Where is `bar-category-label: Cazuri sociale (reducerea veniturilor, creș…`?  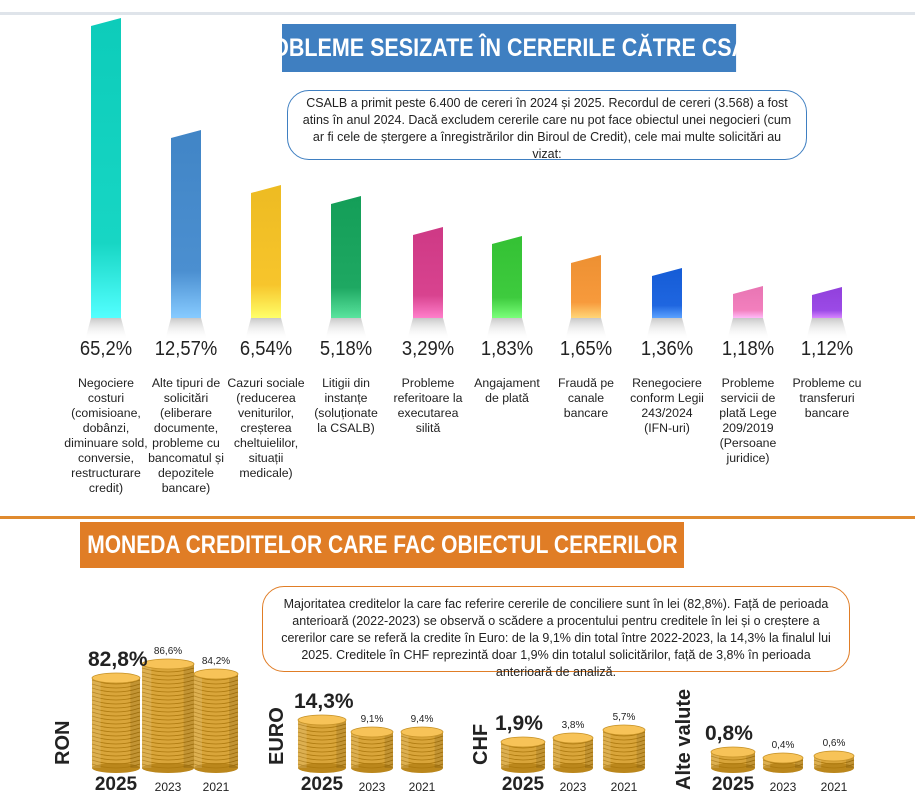
bar-category-label: Cazuri sociale (reducerea veniturilor, creș… is located at coordinates (266, 428).